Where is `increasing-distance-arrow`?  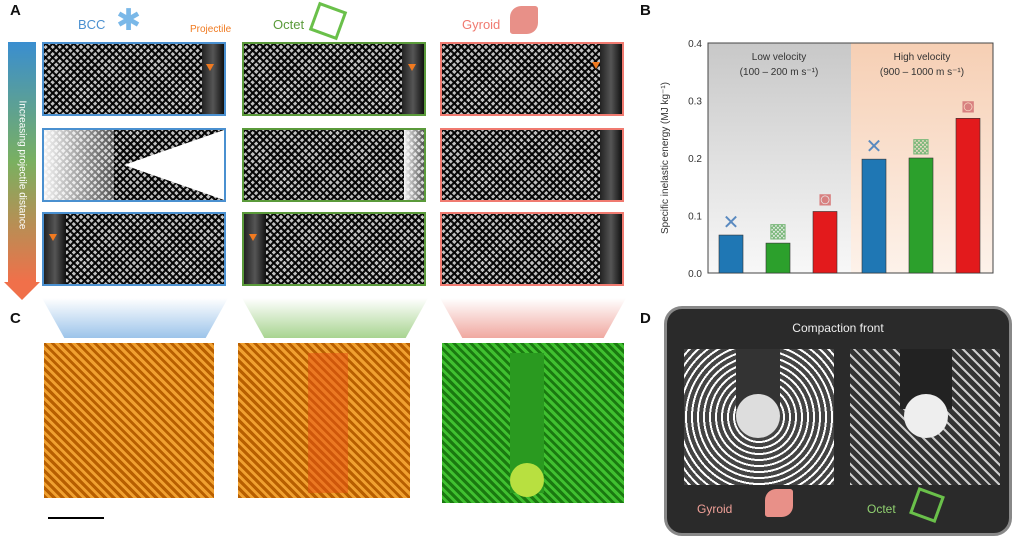
increasing-distance-arrow is located at coordinates (22, 162).